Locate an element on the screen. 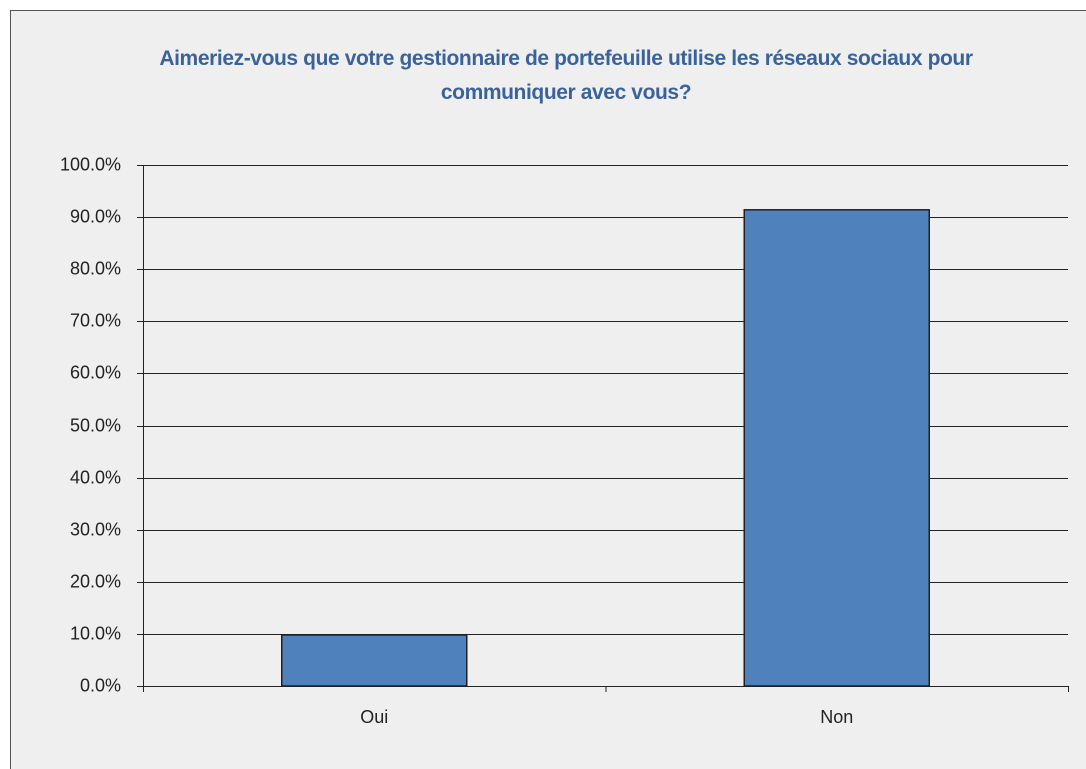 The width and height of the screenshot is (1086, 769). x-tick-label: Non is located at coordinates (836, 717).